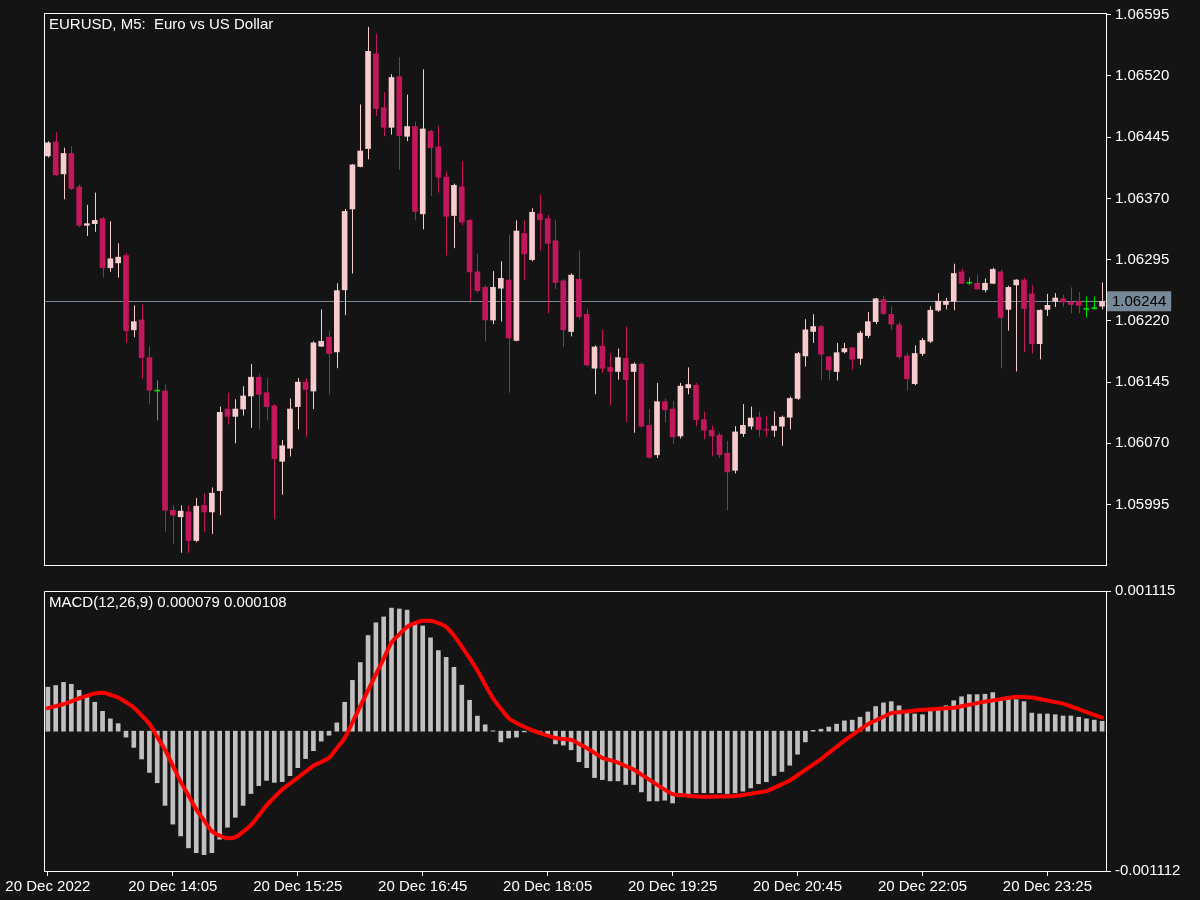  Describe the element at coordinates (48, 886) in the screenshot. I see `x-tick-label: 20 Dec 2022` at that location.